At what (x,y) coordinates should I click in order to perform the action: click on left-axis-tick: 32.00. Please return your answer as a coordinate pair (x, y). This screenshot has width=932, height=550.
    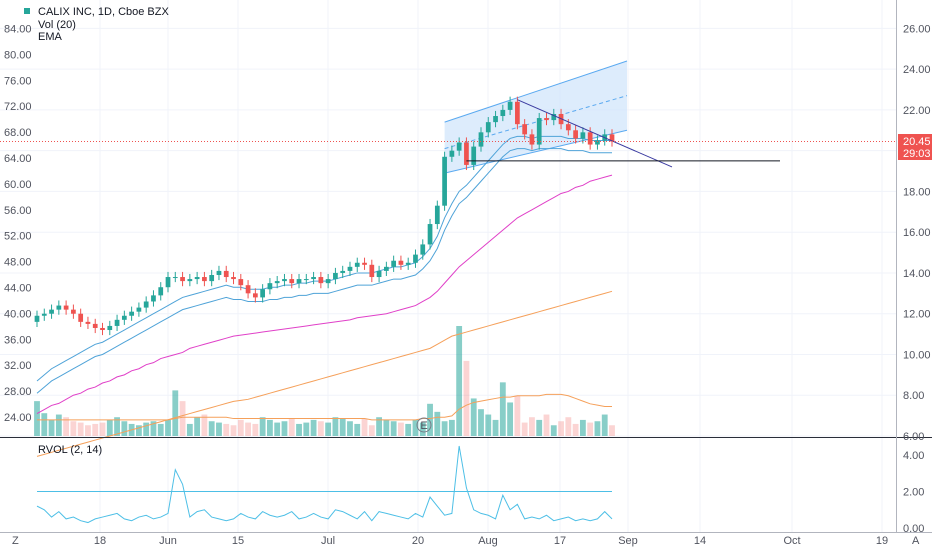
    Looking at the image, I should click on (18, 366).